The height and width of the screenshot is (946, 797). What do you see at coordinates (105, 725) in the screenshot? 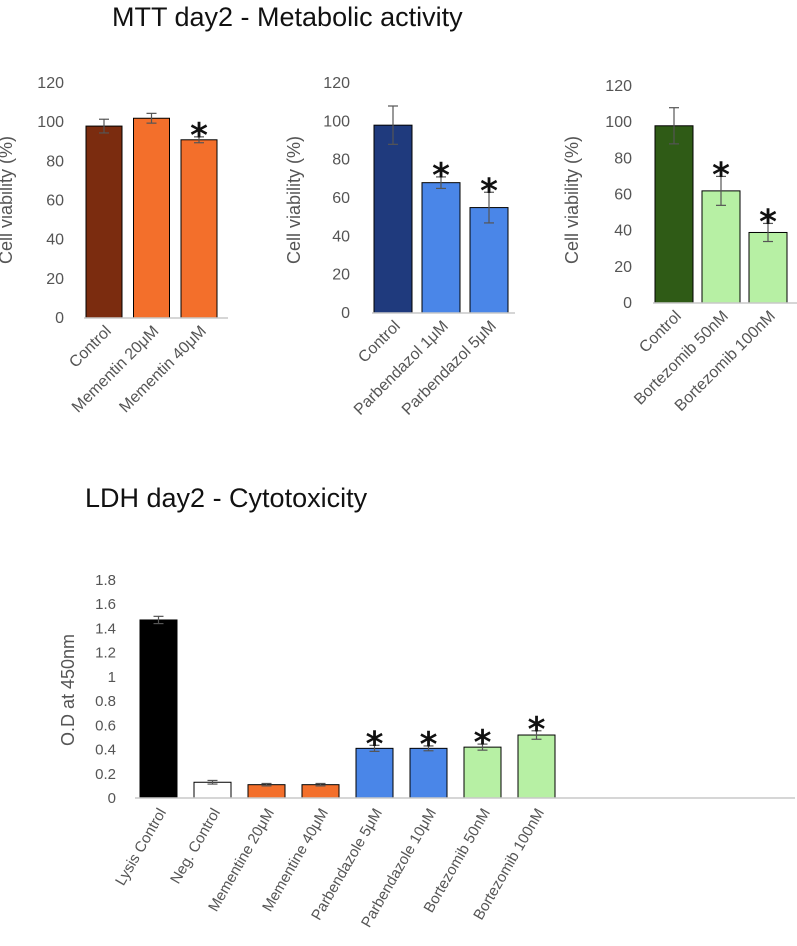
I see `y-tick-label: 0.6` at bounding box center [105, 725].